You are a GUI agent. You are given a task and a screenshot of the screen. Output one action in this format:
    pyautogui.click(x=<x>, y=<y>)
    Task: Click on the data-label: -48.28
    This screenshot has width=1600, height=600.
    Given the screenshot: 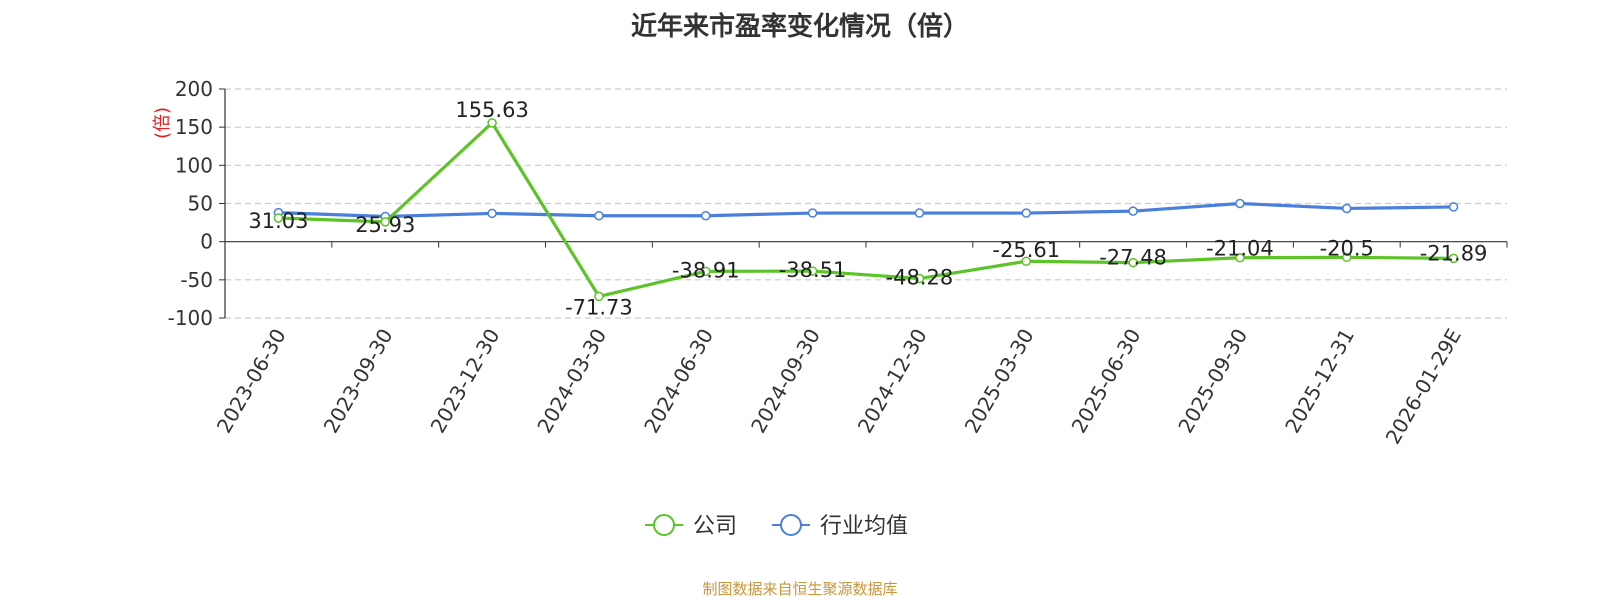 What is the action you would take?
    pyautogui.click(x=920, y=278)
    